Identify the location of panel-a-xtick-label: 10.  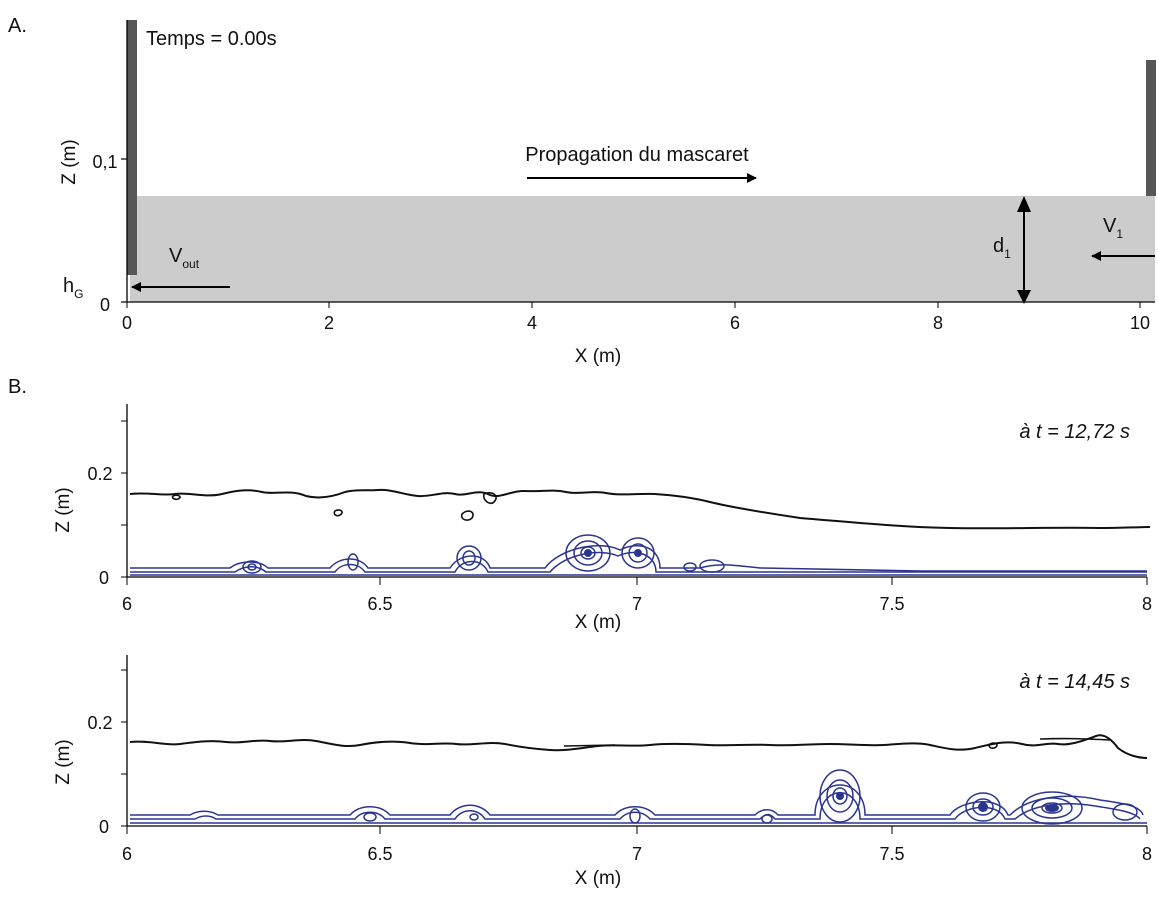
(1140, 323).